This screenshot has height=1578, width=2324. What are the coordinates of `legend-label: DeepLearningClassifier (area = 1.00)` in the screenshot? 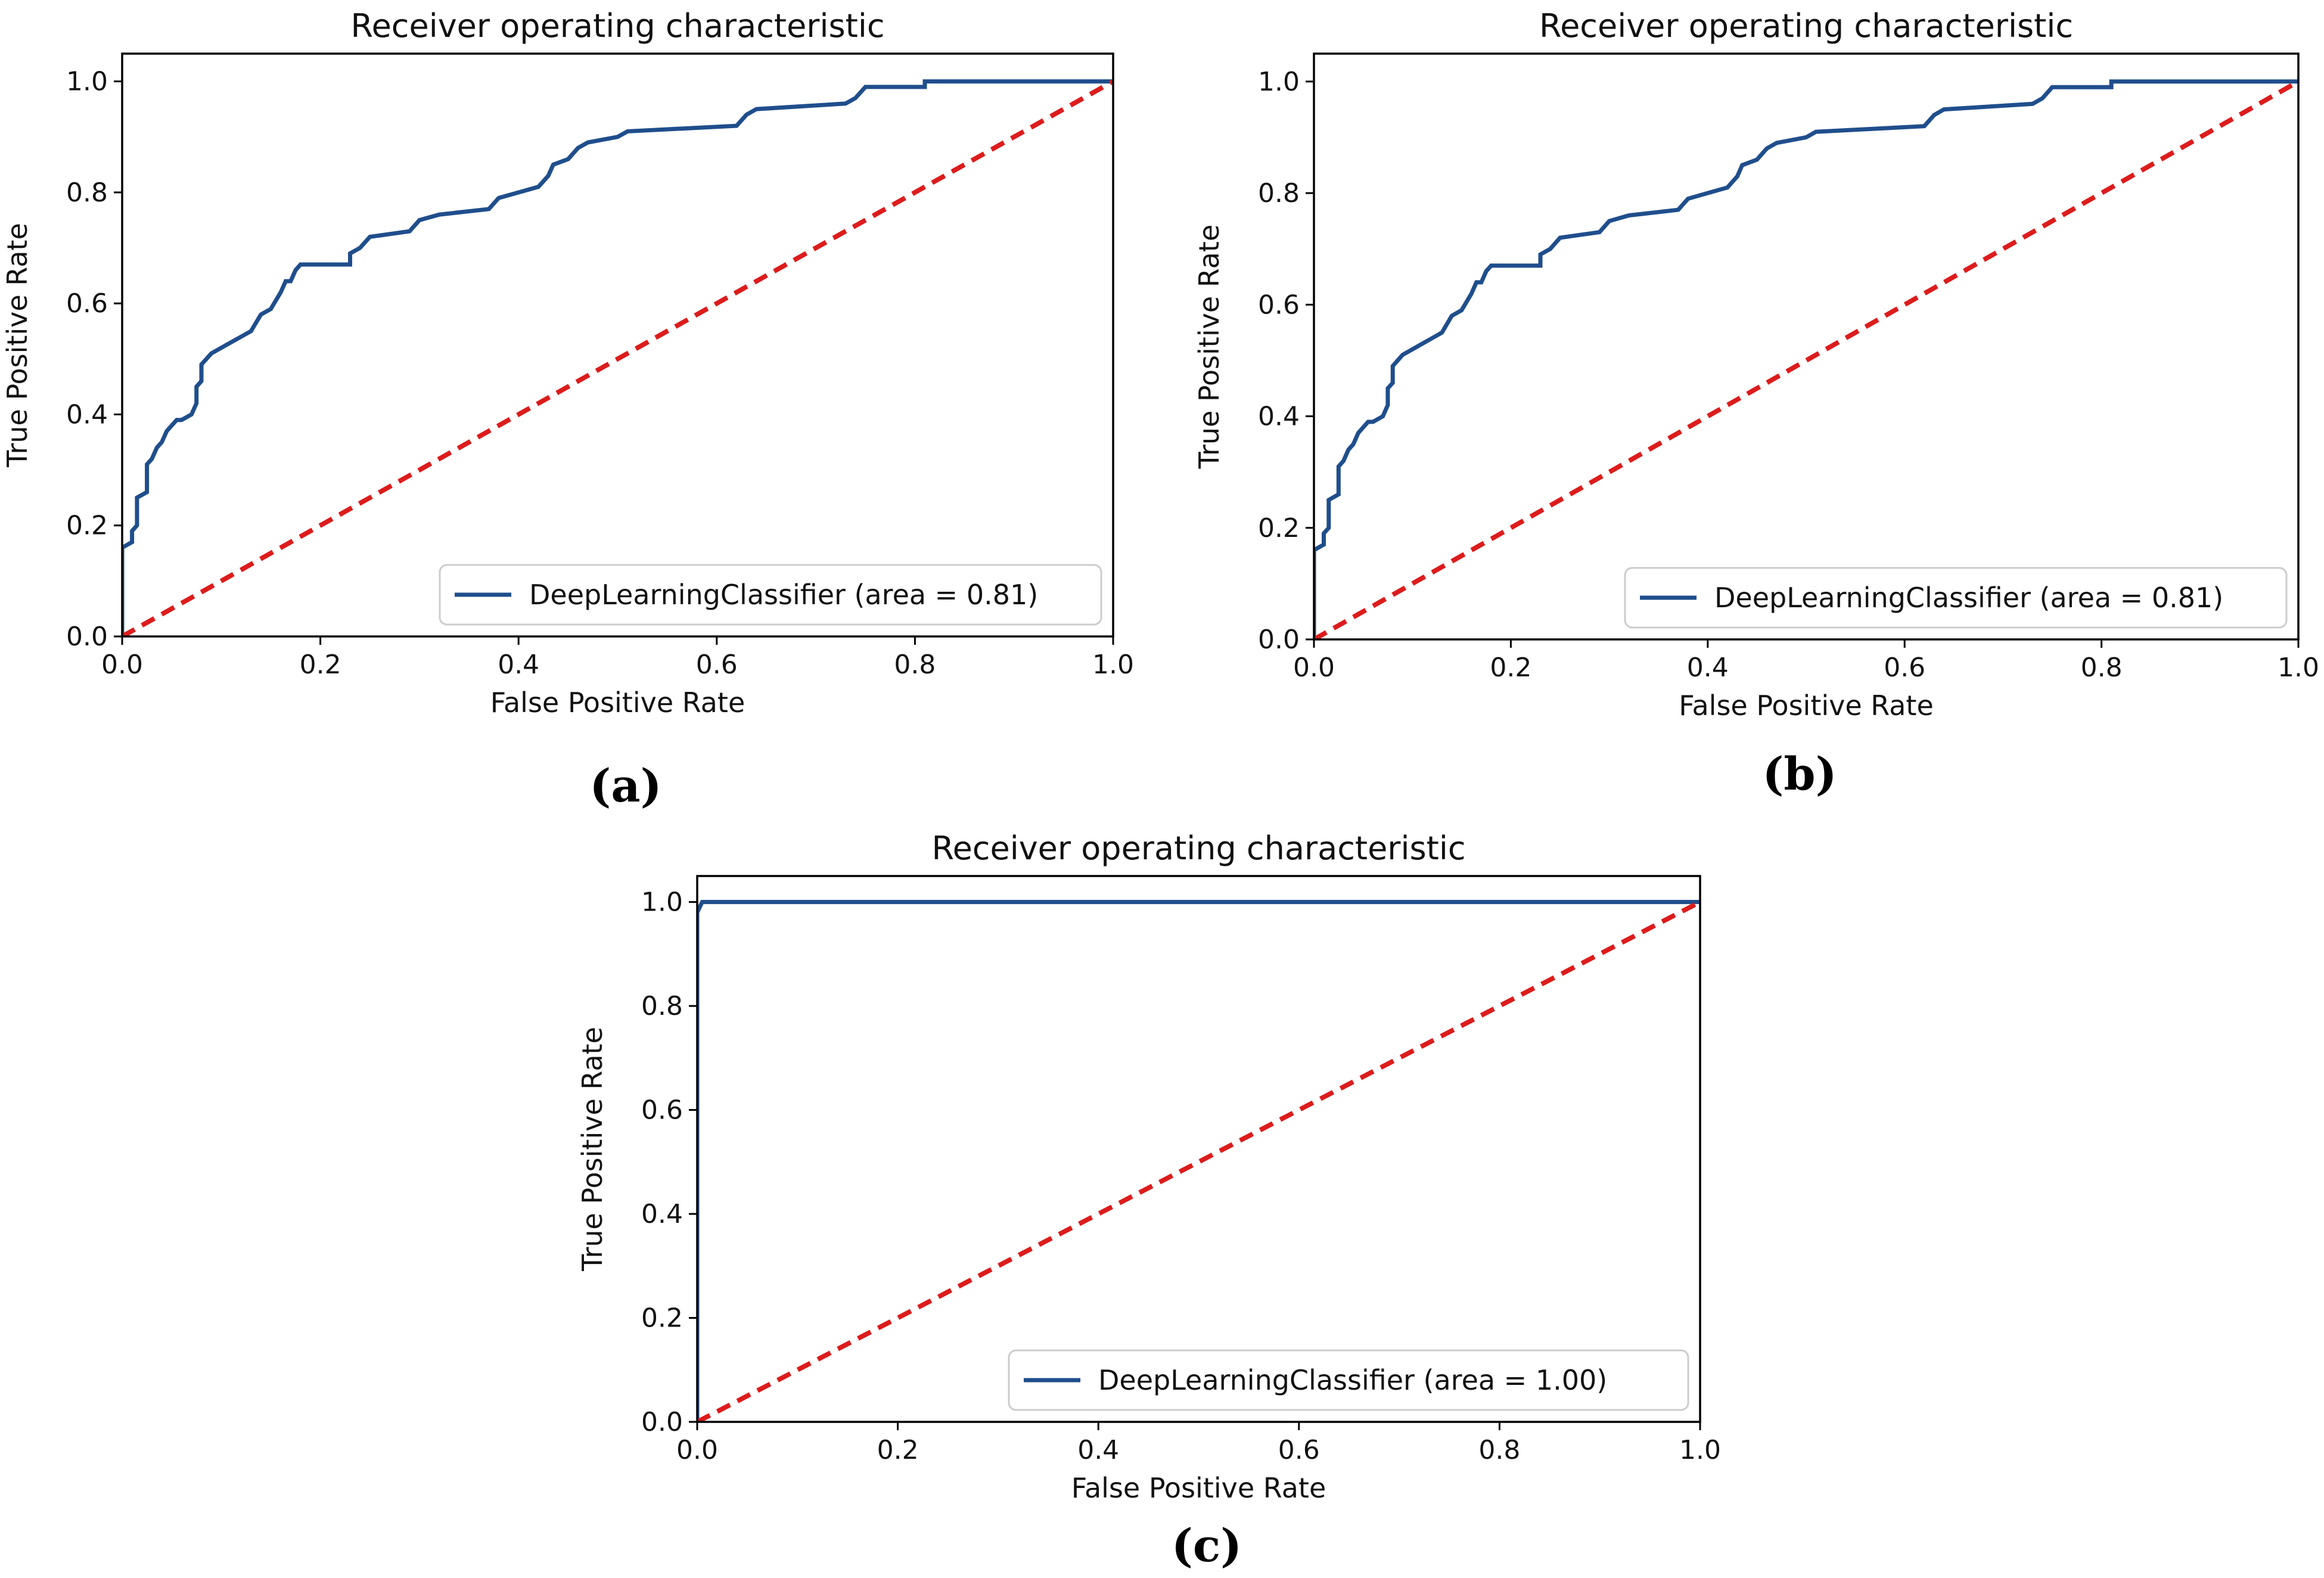 It's located at (1352, 1380).